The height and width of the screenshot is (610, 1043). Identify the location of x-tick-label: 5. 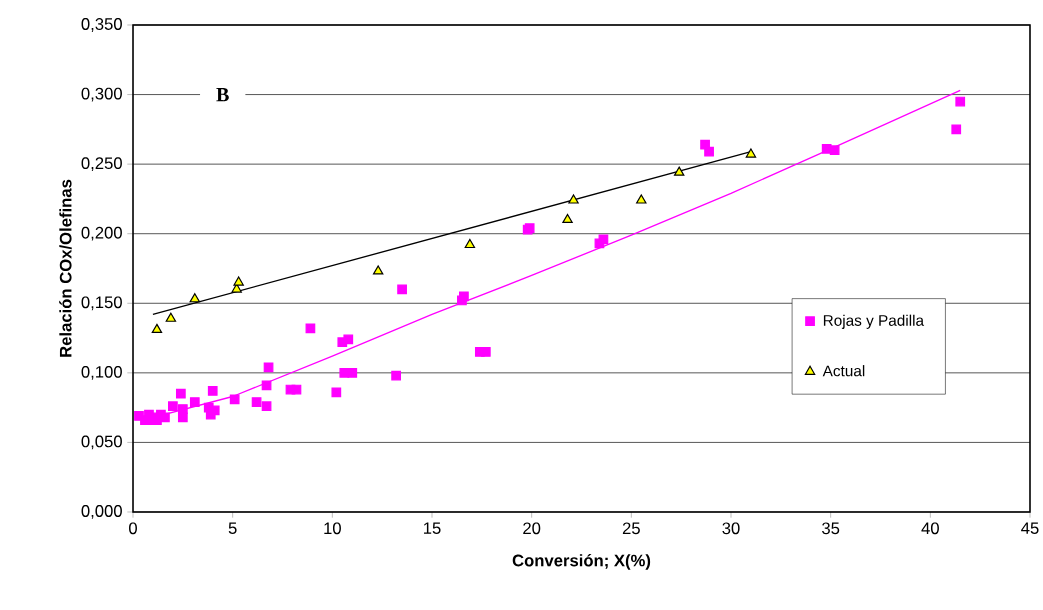
(232, 528).